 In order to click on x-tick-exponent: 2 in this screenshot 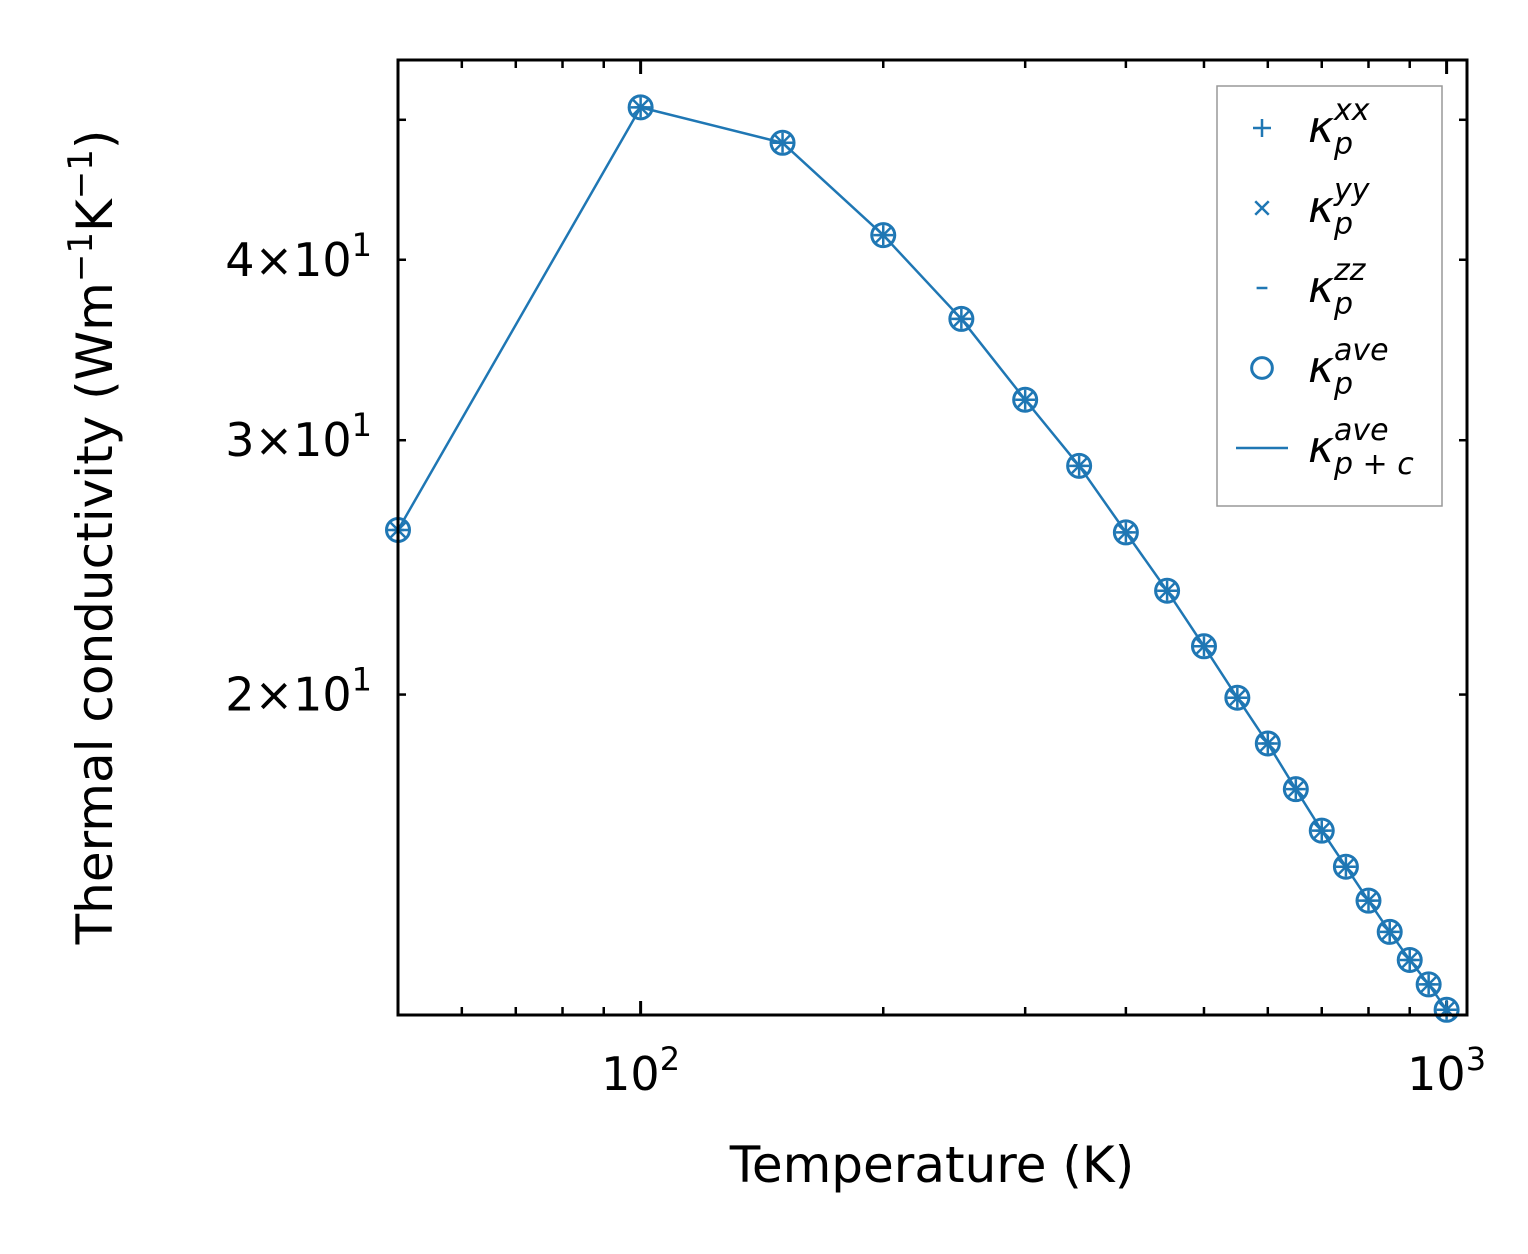, I will do `click(670, 1059)`.